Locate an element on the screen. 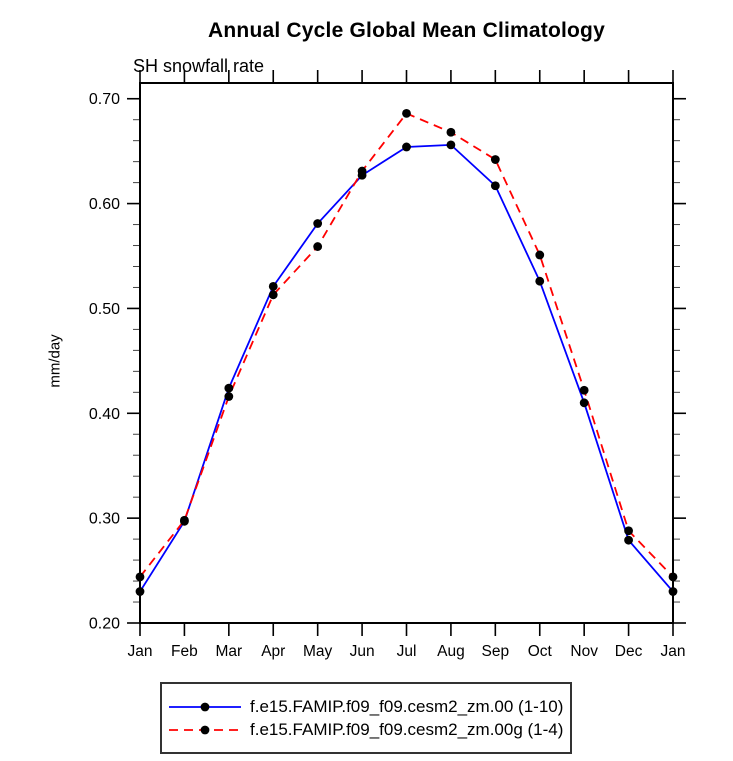 This screenshot has width=733, height=761. x-tick-label: May is located at coordinates (318, 651).